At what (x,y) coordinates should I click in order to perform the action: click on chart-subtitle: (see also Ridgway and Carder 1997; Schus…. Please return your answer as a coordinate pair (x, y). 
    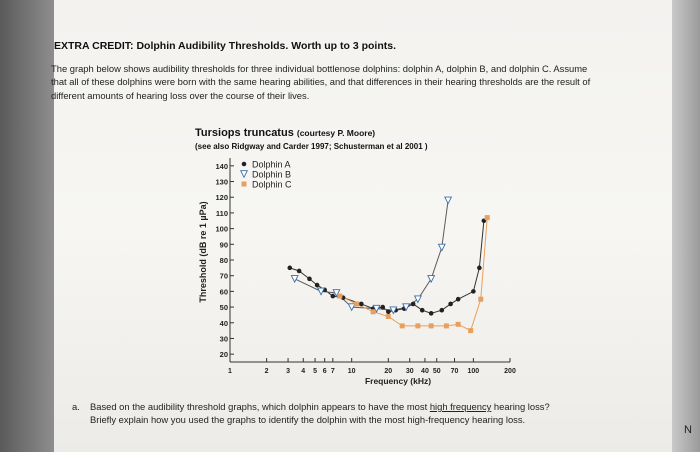
    Looking at the image, I should click on (311, 146).